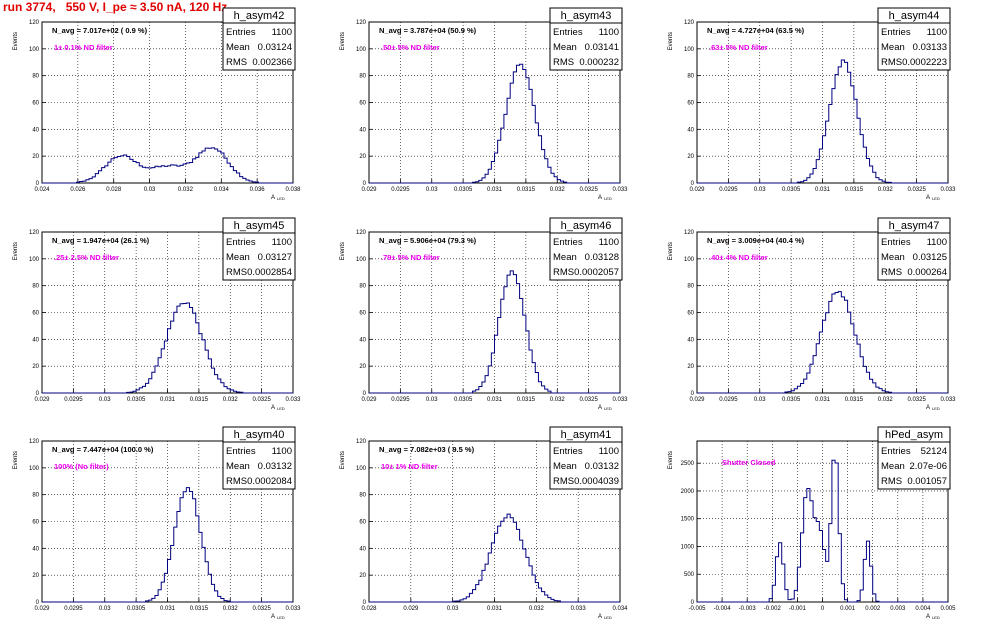 The width and height of the screenshot is (996, 622). I want to click on stats-value: 52124, so click(934, 451).